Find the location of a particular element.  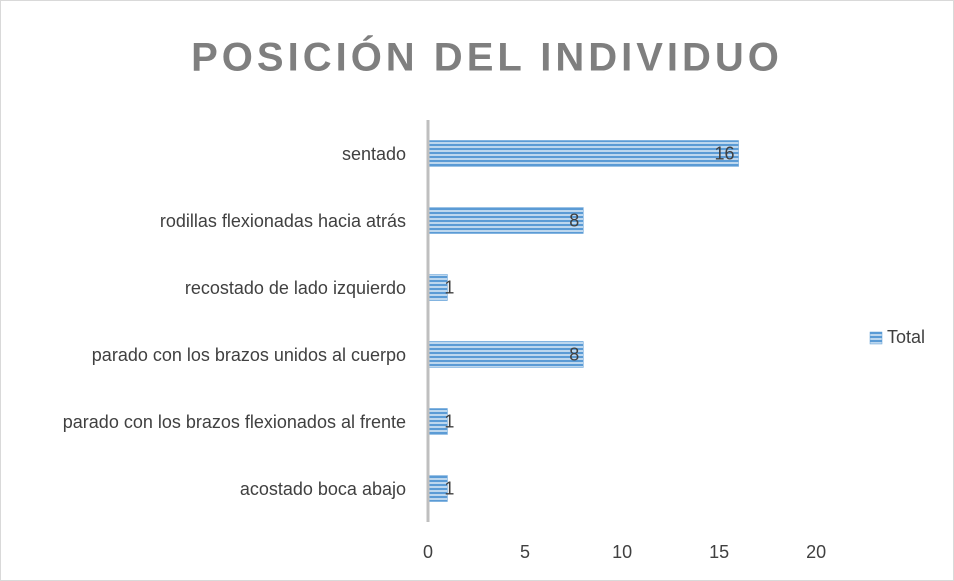

y-tick-label: recostado de lado izquierdo is located at coordinates (295, 287).